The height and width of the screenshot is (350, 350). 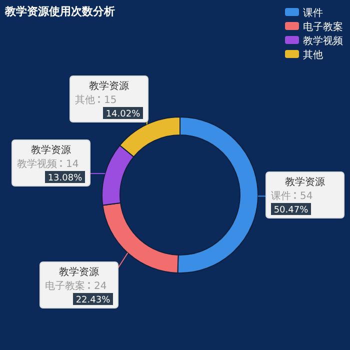 What do you see at coordinates (306, 196) in the screenshot?
I see `data-label: 54` at bounding box center [306, 196].